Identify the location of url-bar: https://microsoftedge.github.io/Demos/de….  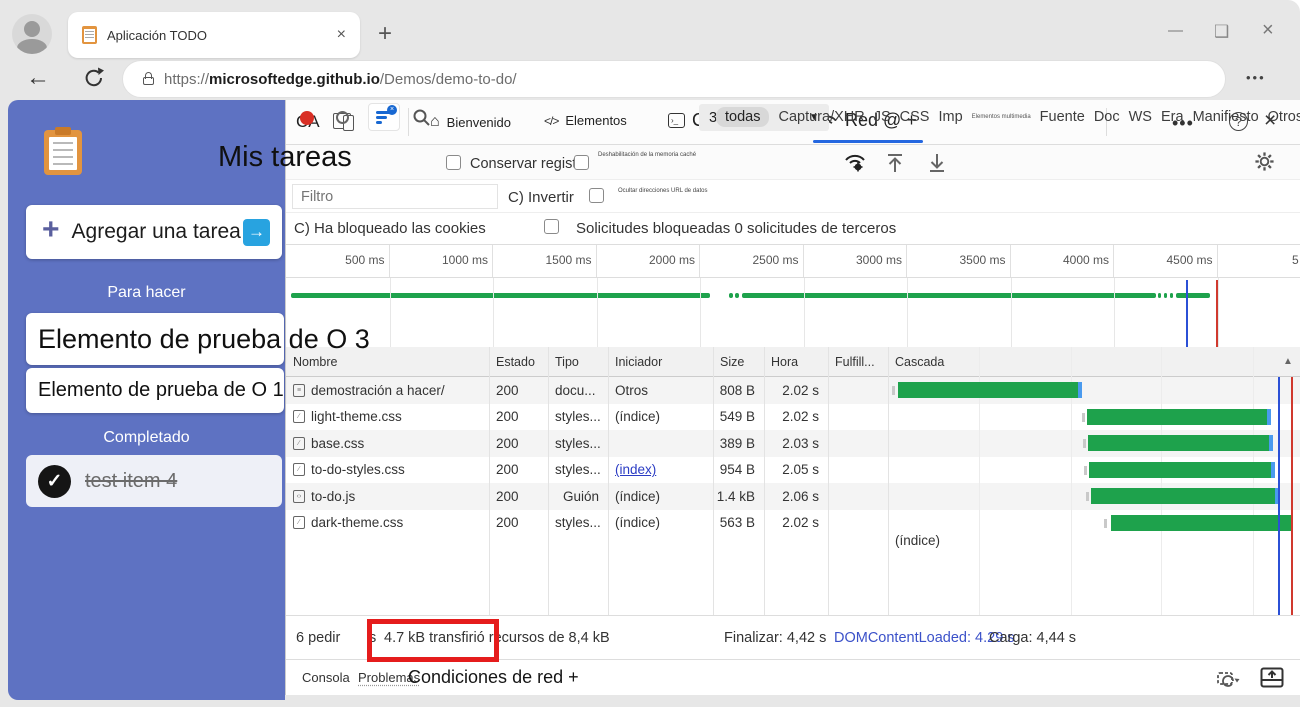
(674, 79).